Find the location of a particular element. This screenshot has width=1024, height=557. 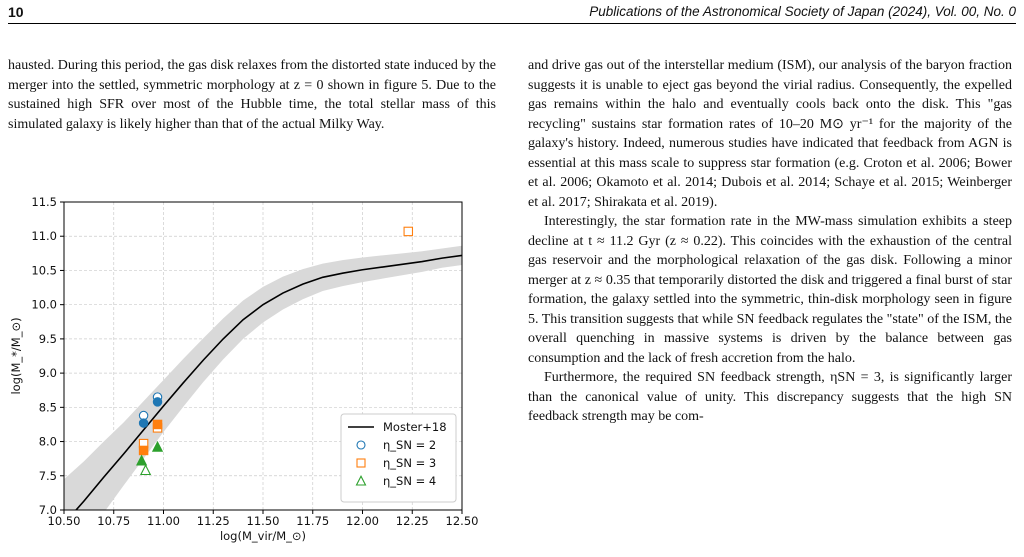

page-number: 10 is located at coordinates (16, 12).